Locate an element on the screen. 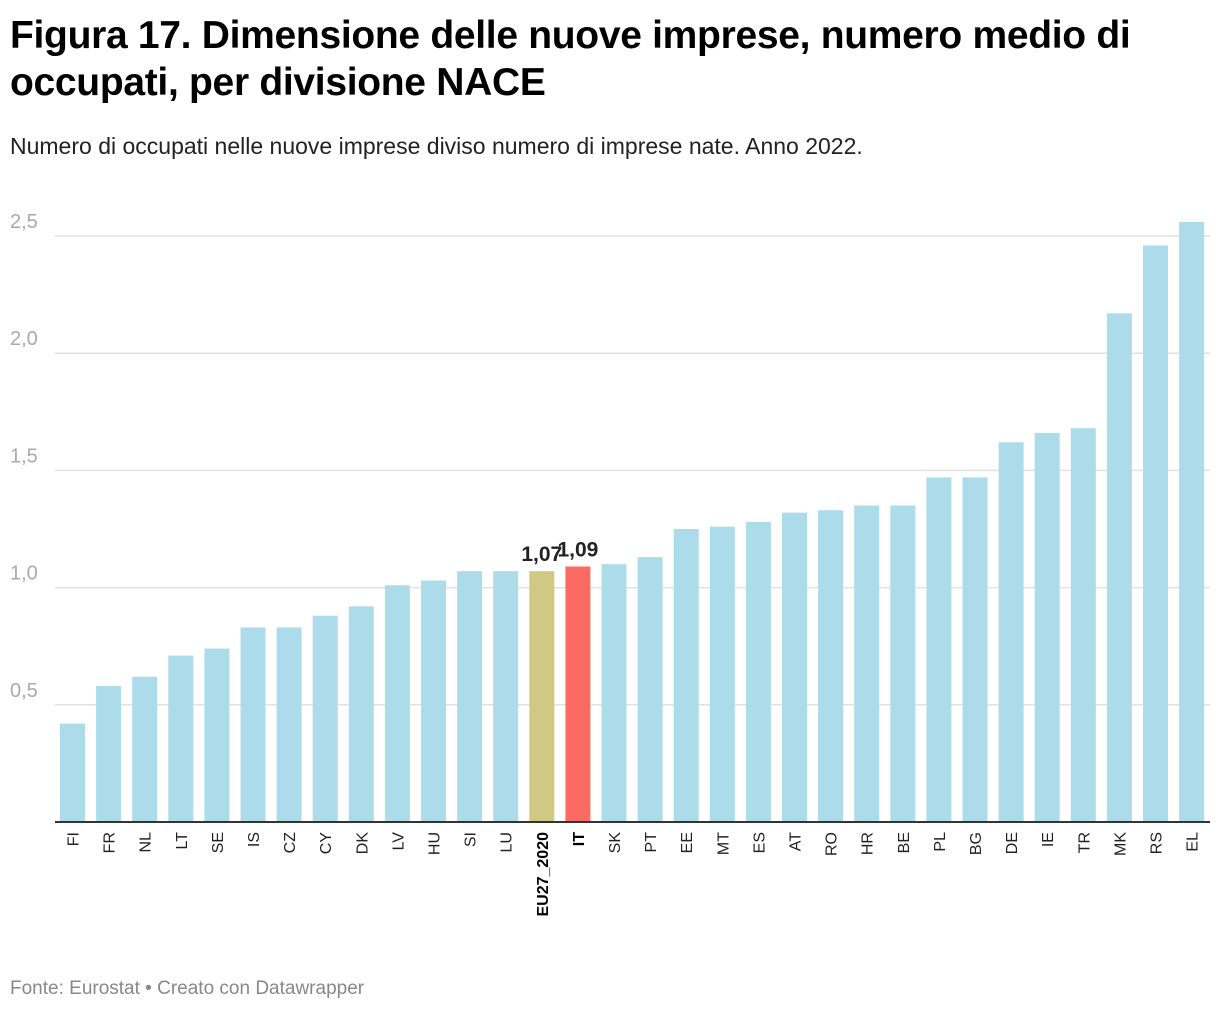 Image resolution: width=1220 pixels, height=1014 pixels. x-tick-label: HU is located at coordinates (435, 843).